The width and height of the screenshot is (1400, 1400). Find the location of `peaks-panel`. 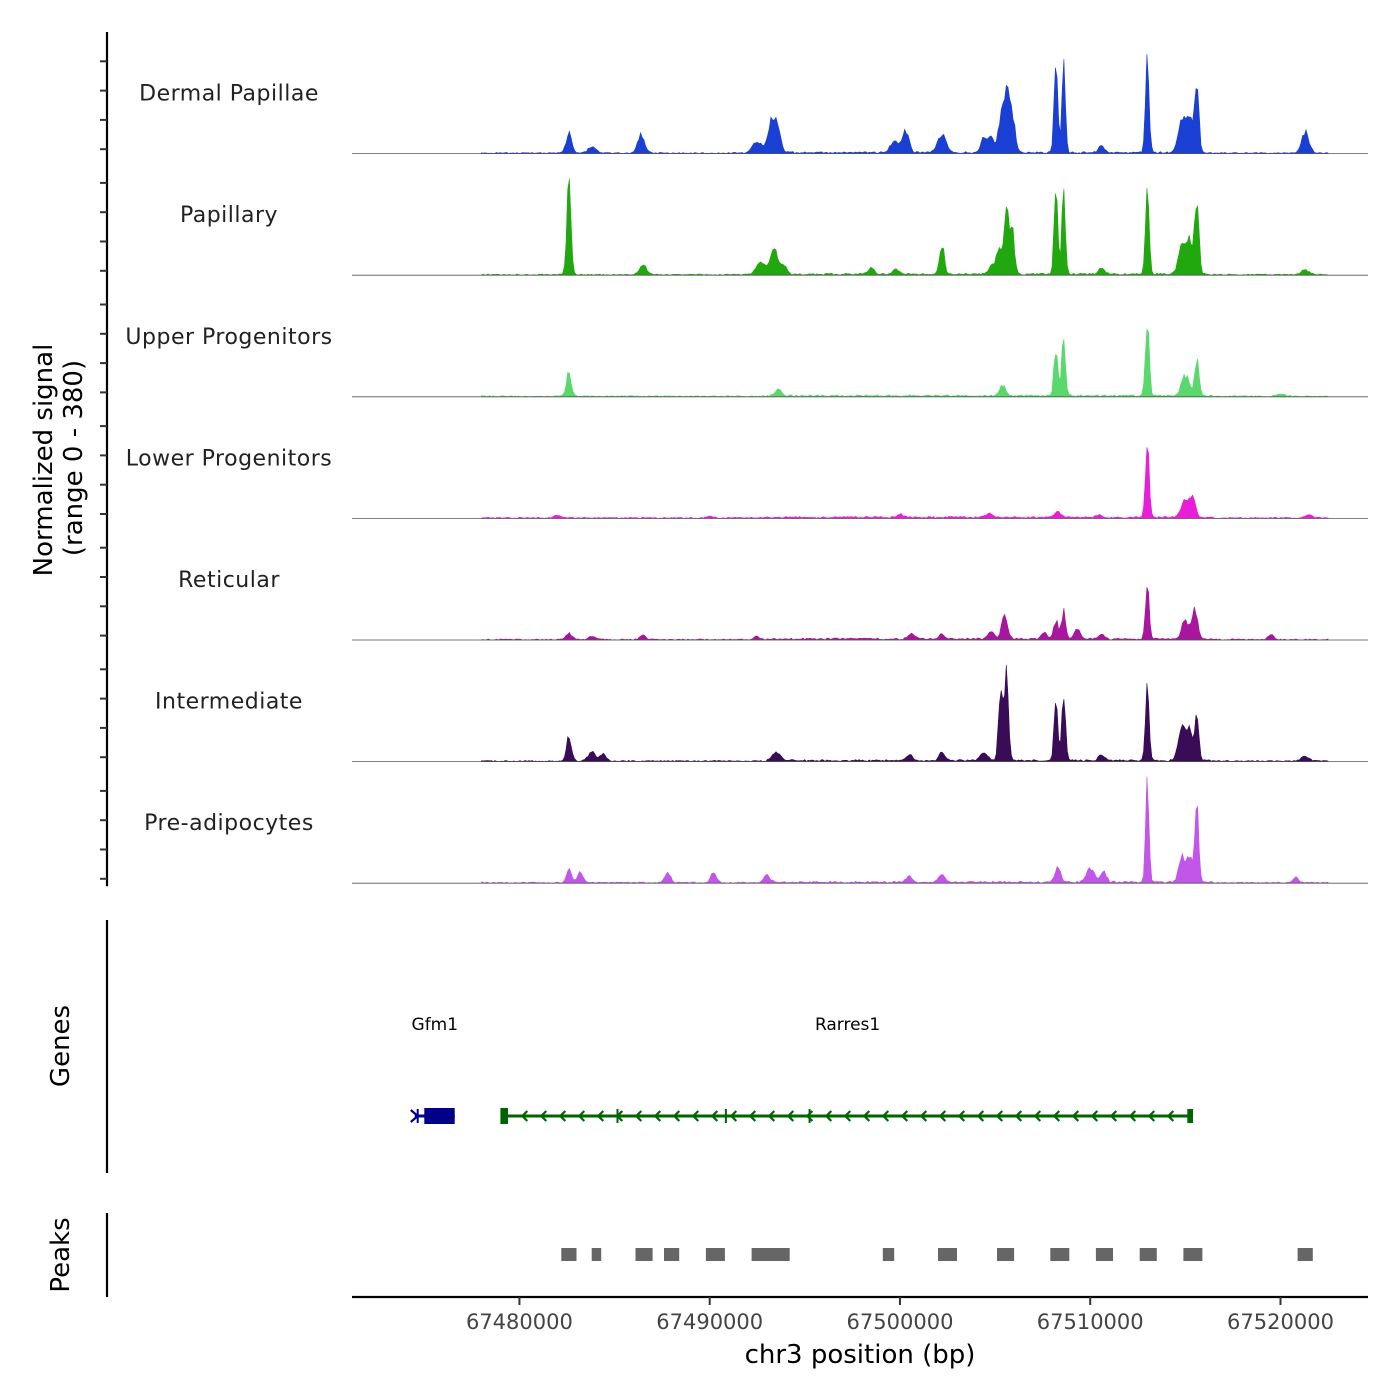

peaks-panel is located at coordinates (709, 1255).